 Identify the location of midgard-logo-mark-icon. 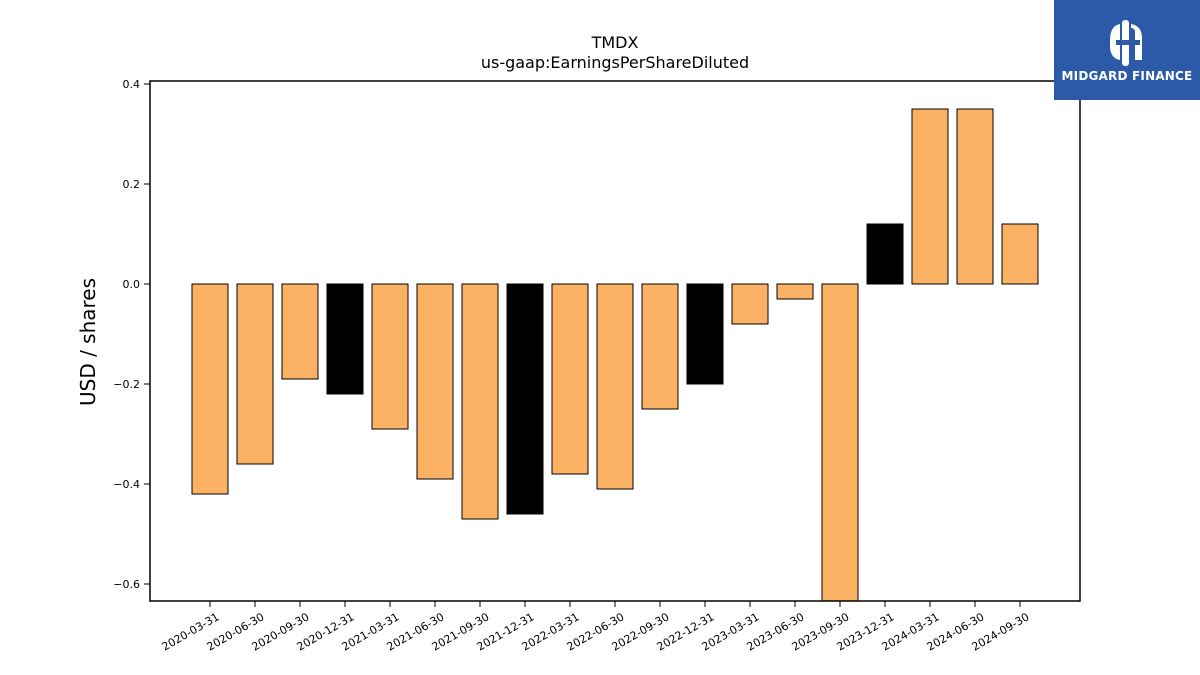
(1126, 43).